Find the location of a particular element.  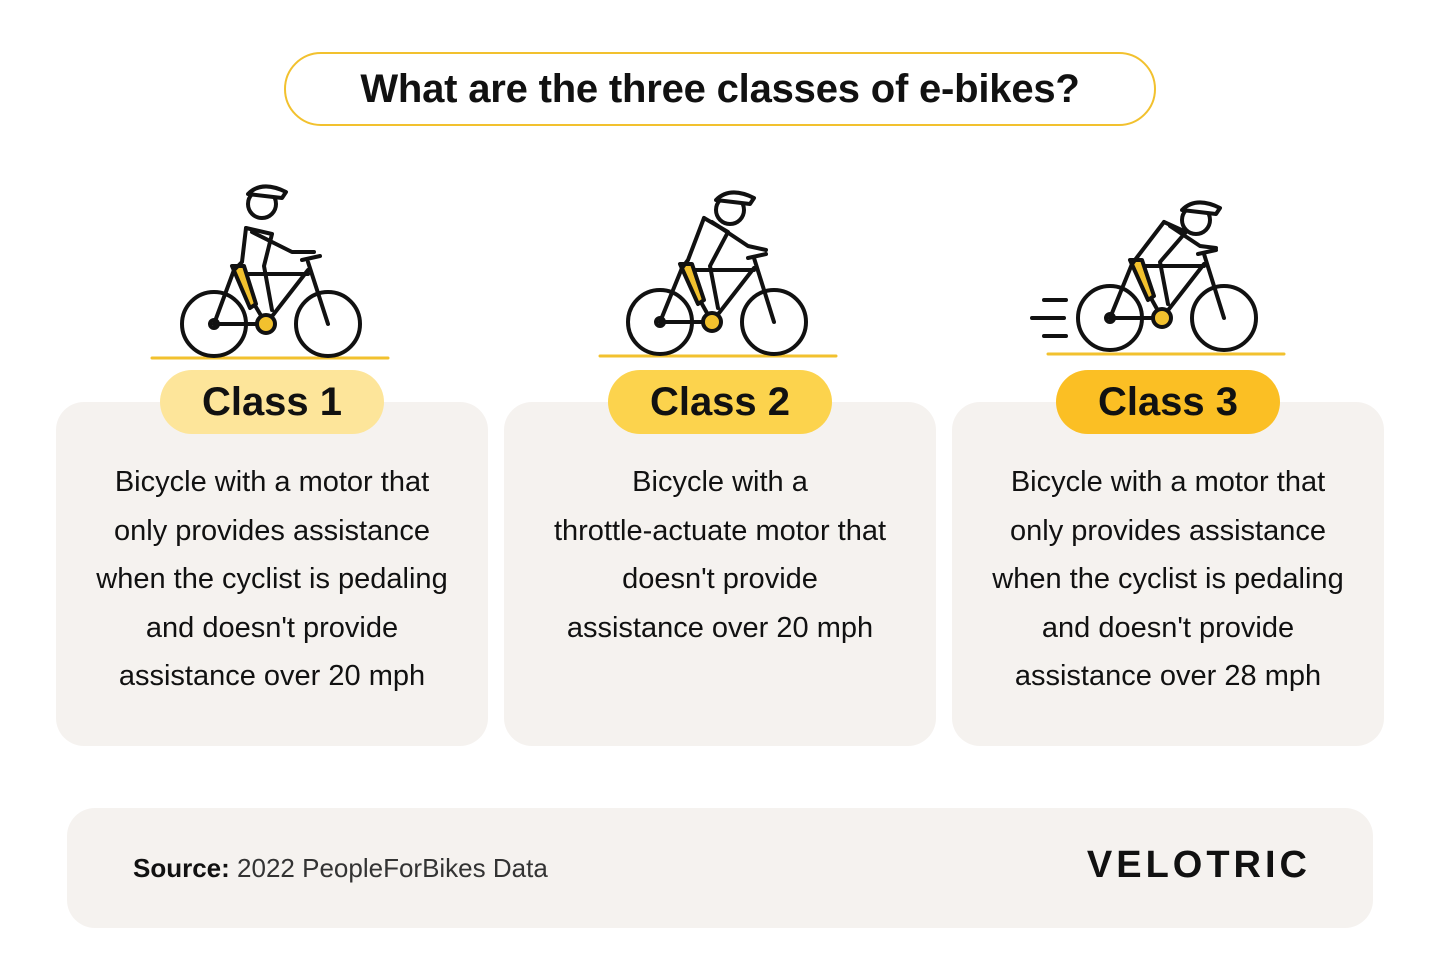

class-3-label: Class 3 is located at coordinates (1168, 401).